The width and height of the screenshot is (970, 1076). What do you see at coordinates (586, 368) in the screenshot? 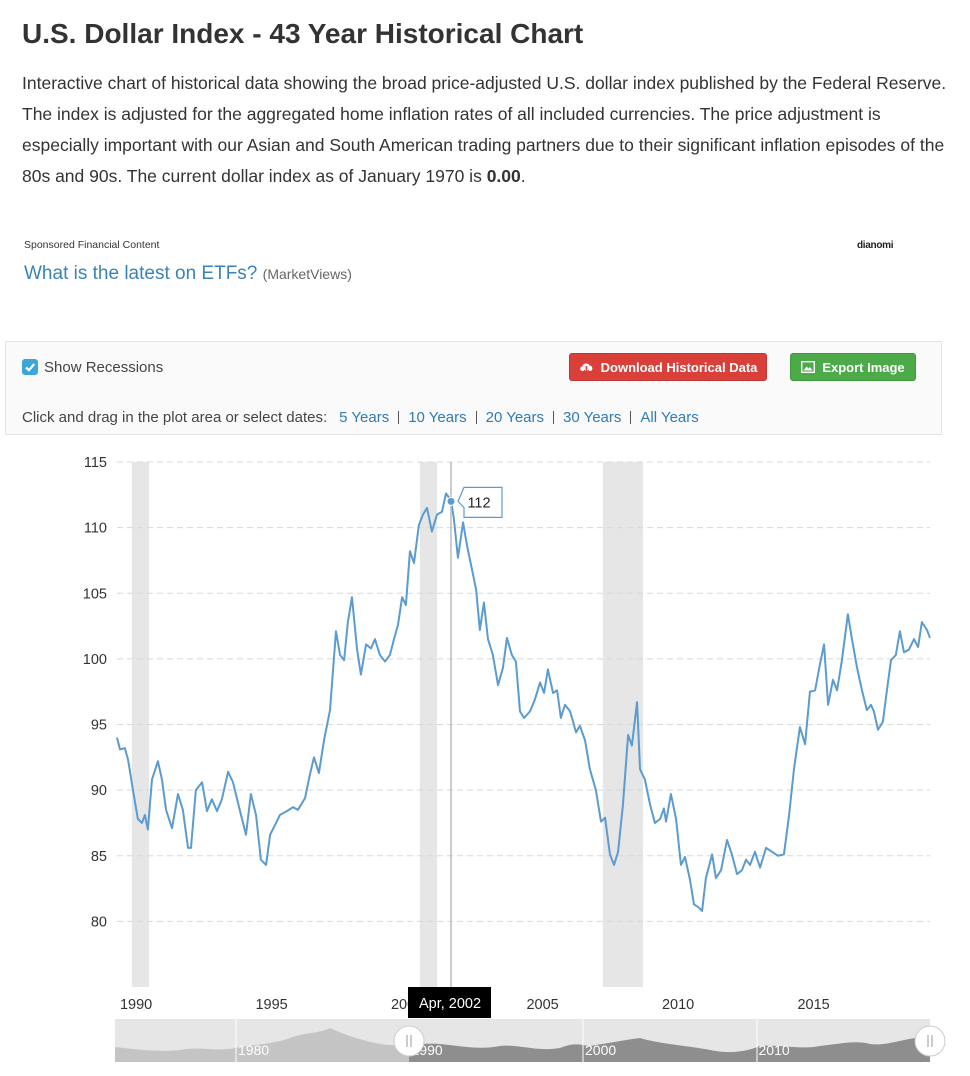
I see `cloud-icon` at bounding box center [586, 368].